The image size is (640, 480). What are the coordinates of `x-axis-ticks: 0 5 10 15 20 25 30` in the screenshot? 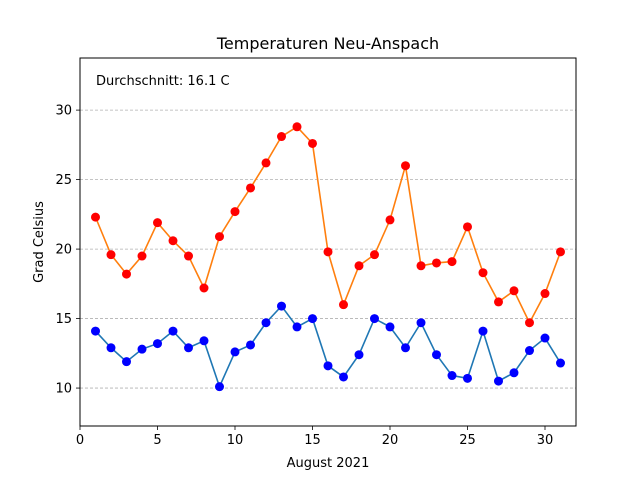 It's located at (314, 437).